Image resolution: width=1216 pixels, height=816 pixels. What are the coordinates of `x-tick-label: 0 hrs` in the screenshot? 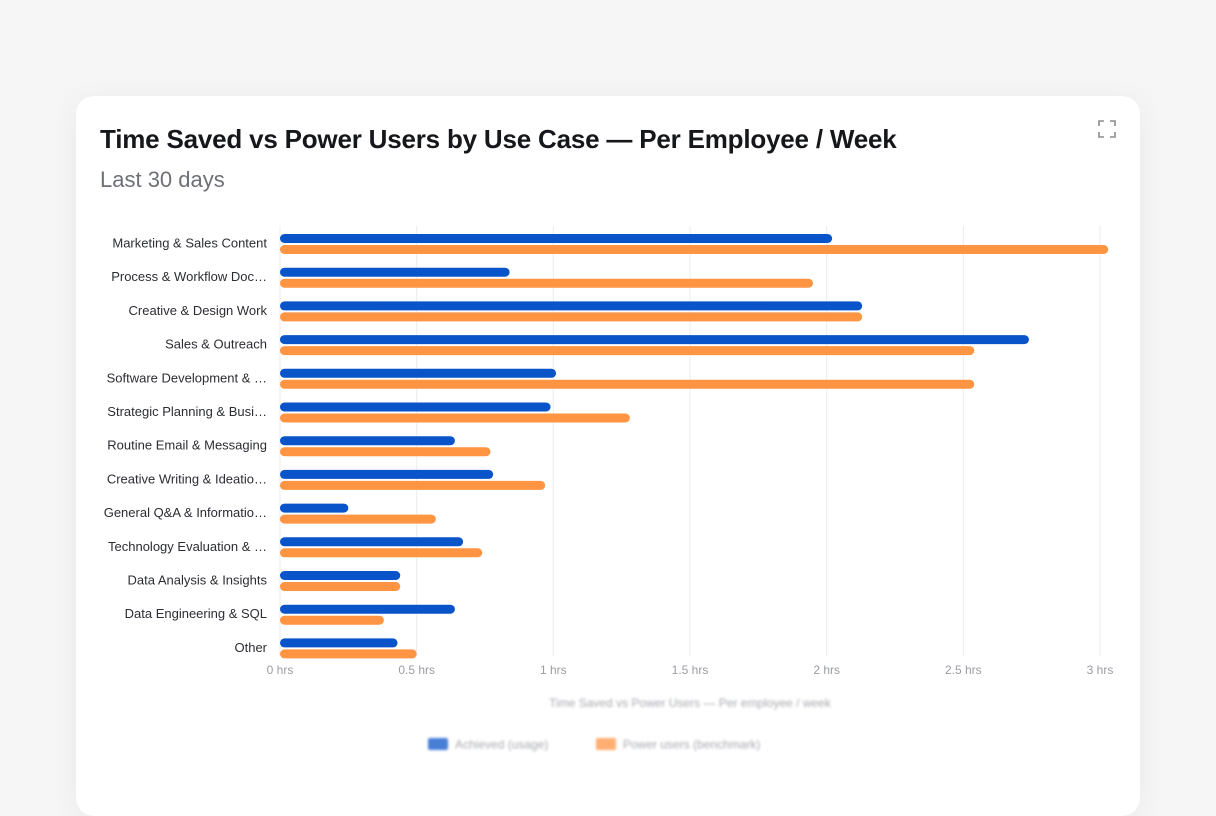 It's located at (280, 670).